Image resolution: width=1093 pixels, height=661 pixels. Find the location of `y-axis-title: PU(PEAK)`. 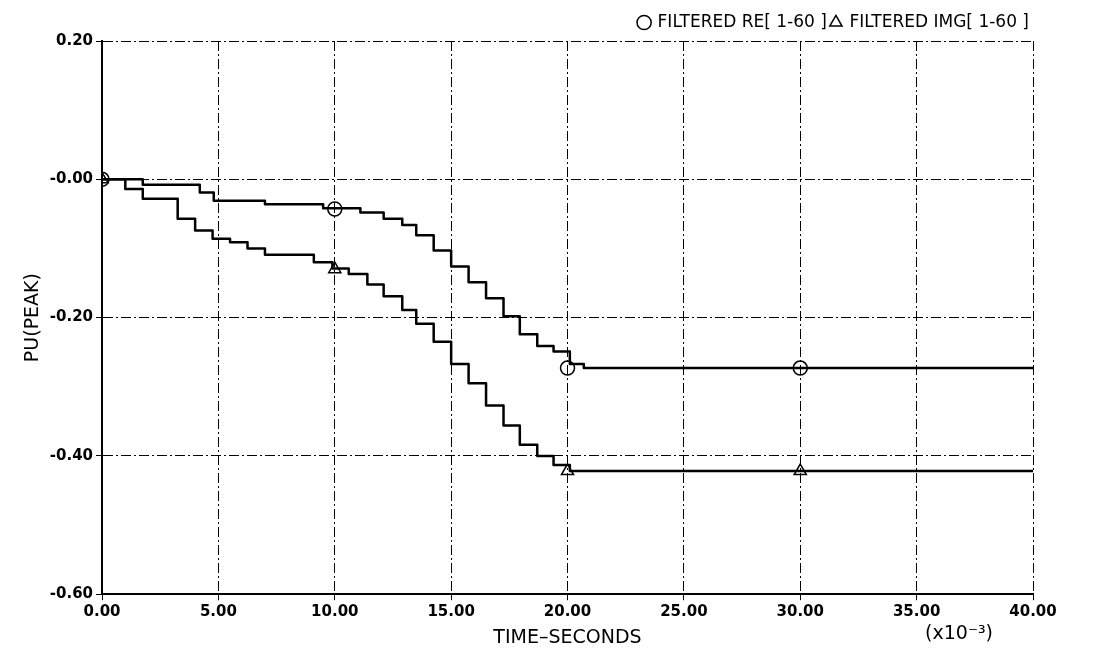

y-axis-title: PU(PEAK) is located at coordinates (31, 318).